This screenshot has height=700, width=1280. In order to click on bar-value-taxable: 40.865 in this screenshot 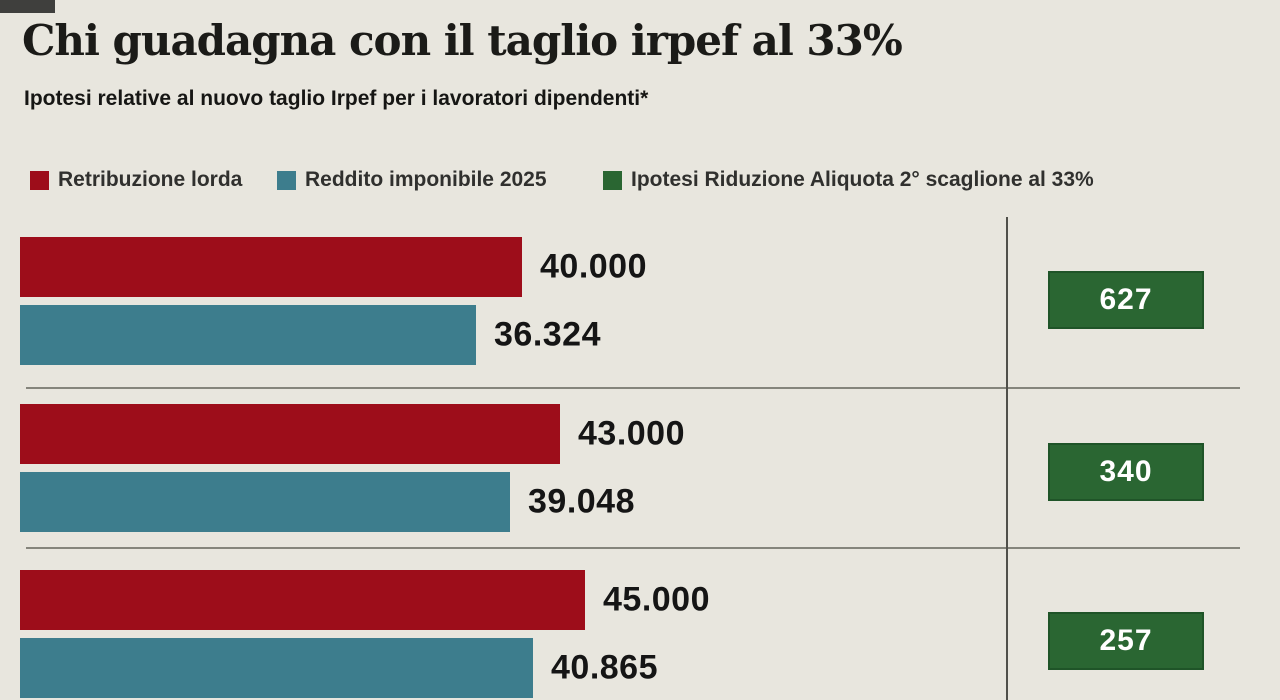, I will do `click(604, 667)`.